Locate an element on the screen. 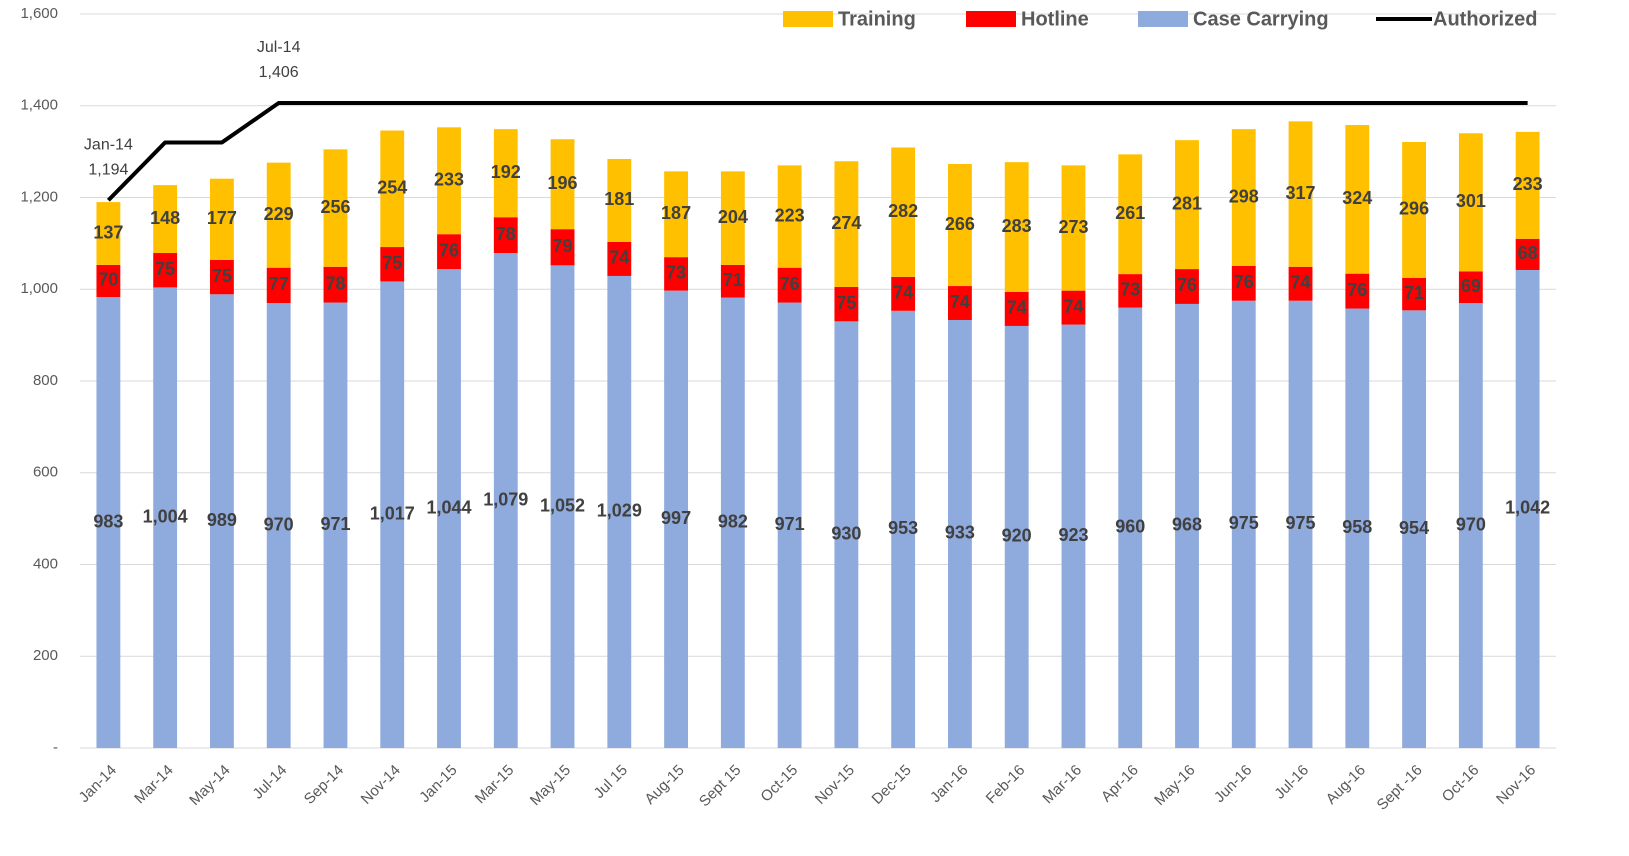 This screenshot has height=856, width=1629. data-label: 923 is located at coordinates (1073, 535).